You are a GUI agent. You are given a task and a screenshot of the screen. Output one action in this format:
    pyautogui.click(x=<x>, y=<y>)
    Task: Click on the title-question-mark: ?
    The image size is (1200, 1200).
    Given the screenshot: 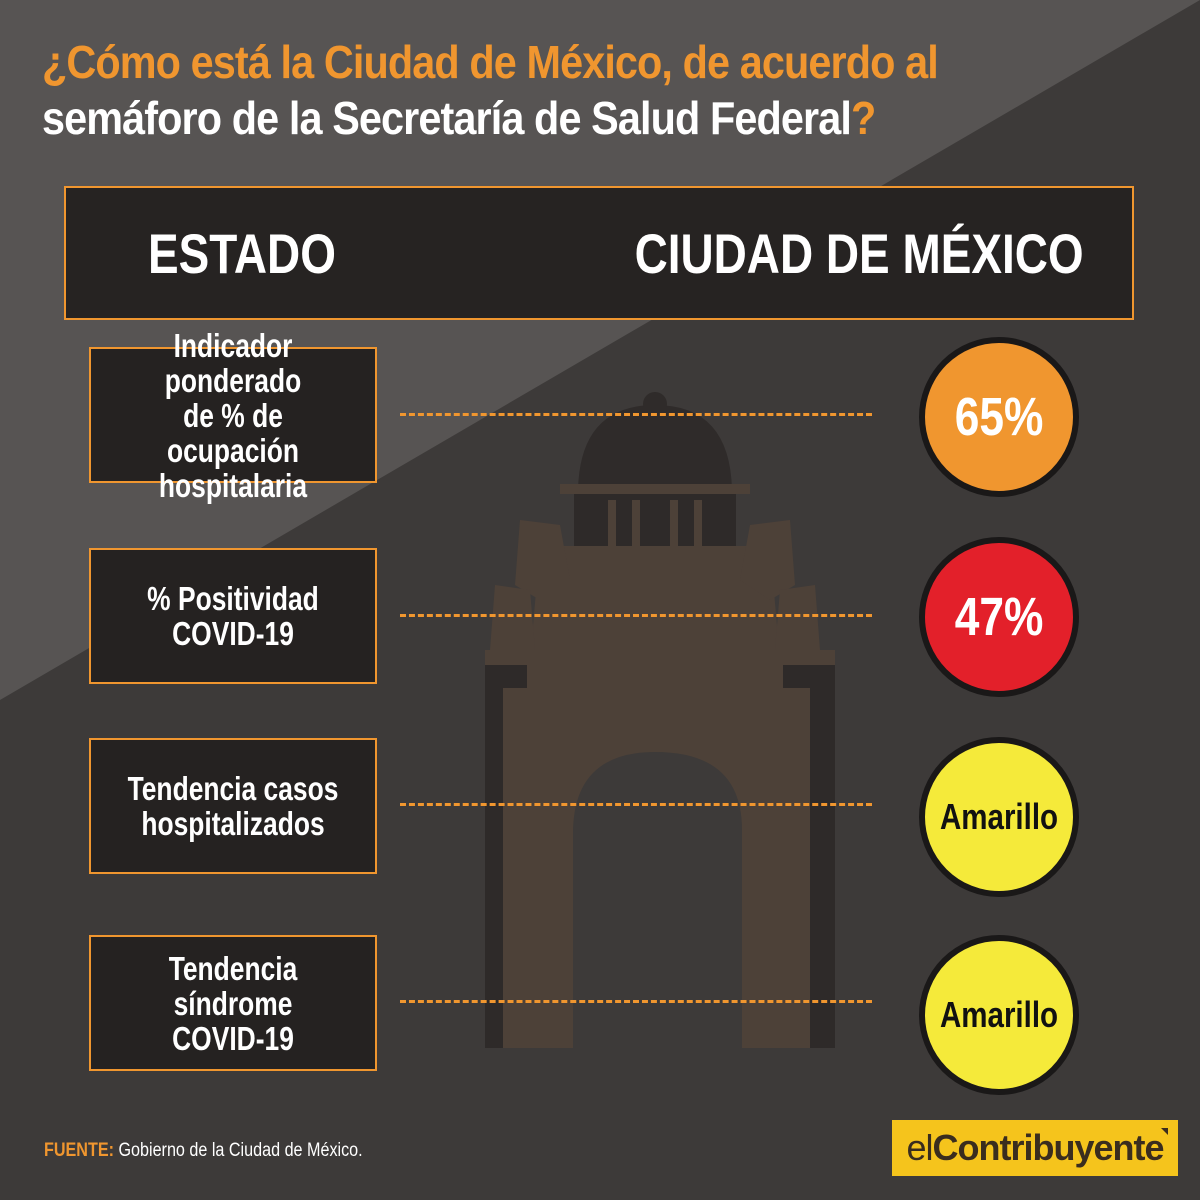 What is the action you would take?
    pyautogui.click(x=863, y=118)
    